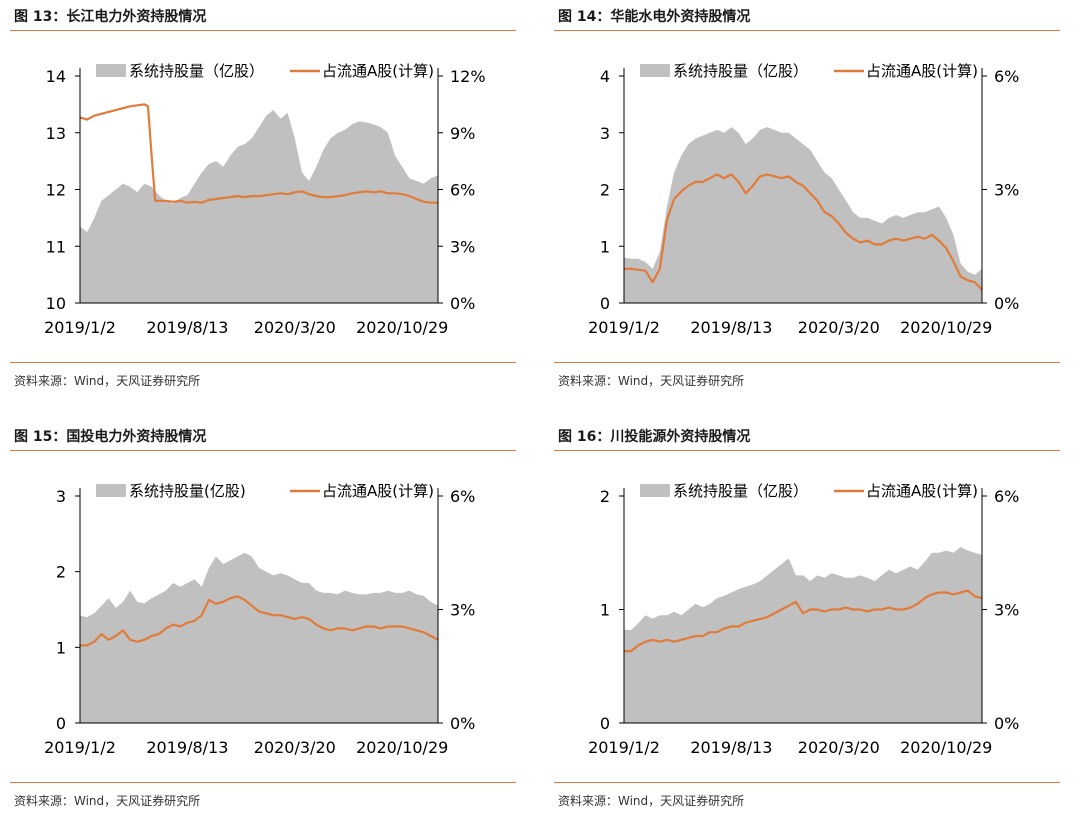  Describe the element at coordinates (462, 133) in the screenshot. I see `right-tick-label: 9%` at that location.